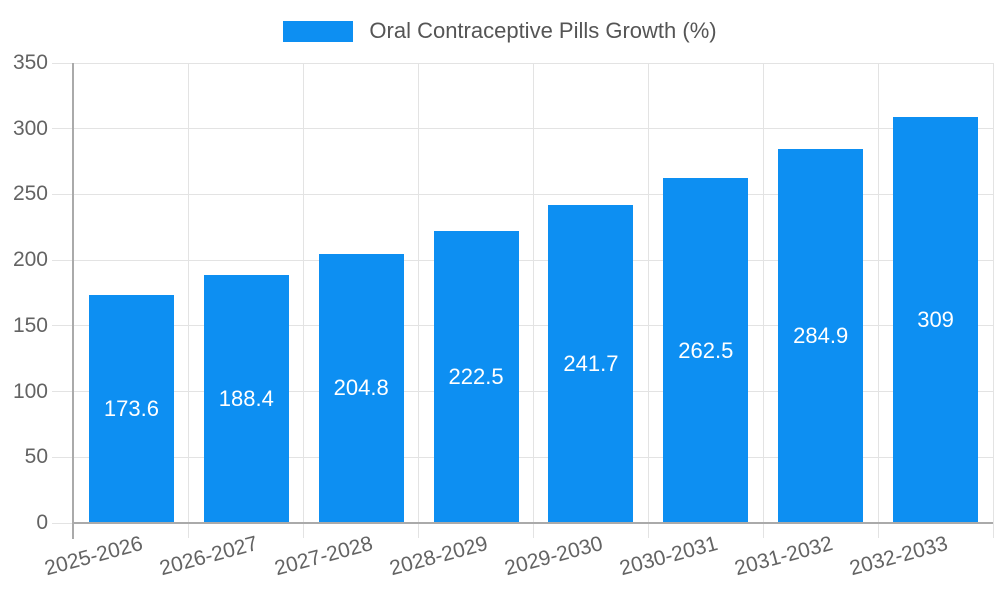 This screenshot has width=1000, height=600. I want to click on bar-2031-2032: 284.9, so click(821, 335).